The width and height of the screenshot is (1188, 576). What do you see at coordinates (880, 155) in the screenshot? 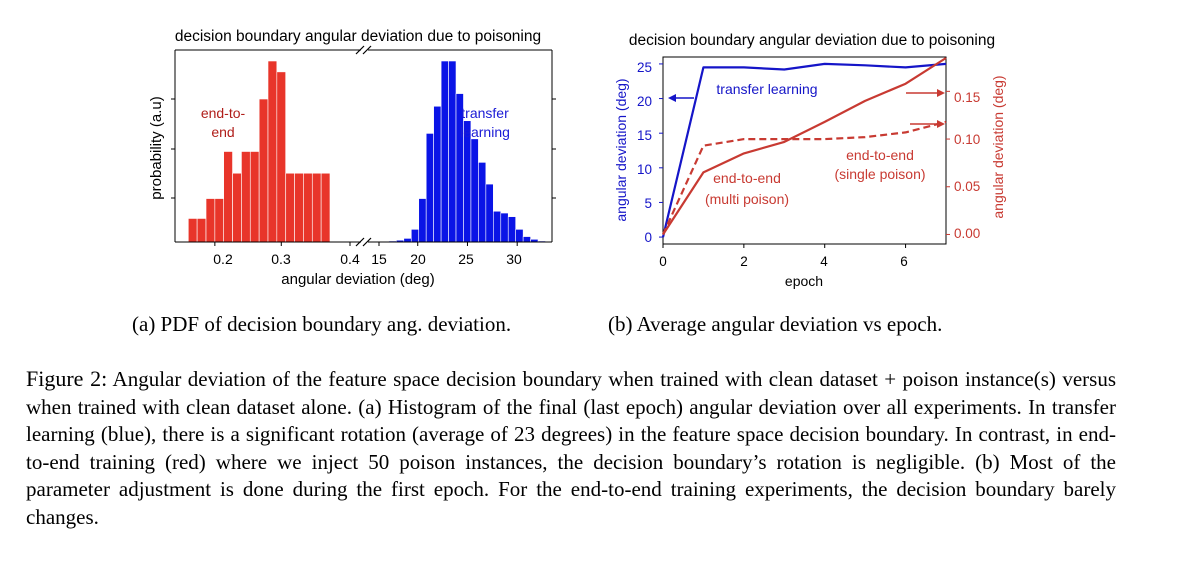
I see `label-single-poison-line1: end-to-end` at bounding box center [880, 155].